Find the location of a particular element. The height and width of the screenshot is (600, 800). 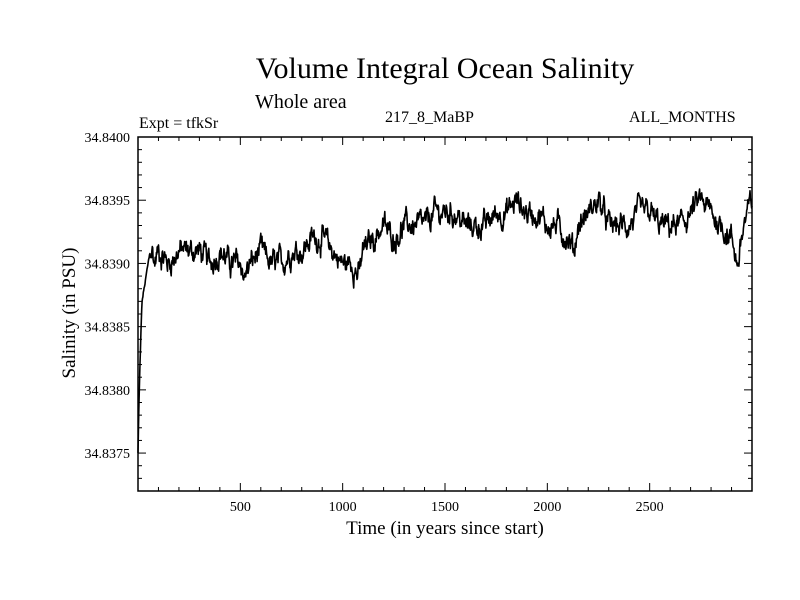

y-tick-label: 34.8395 is located at coordinates (108, 201).